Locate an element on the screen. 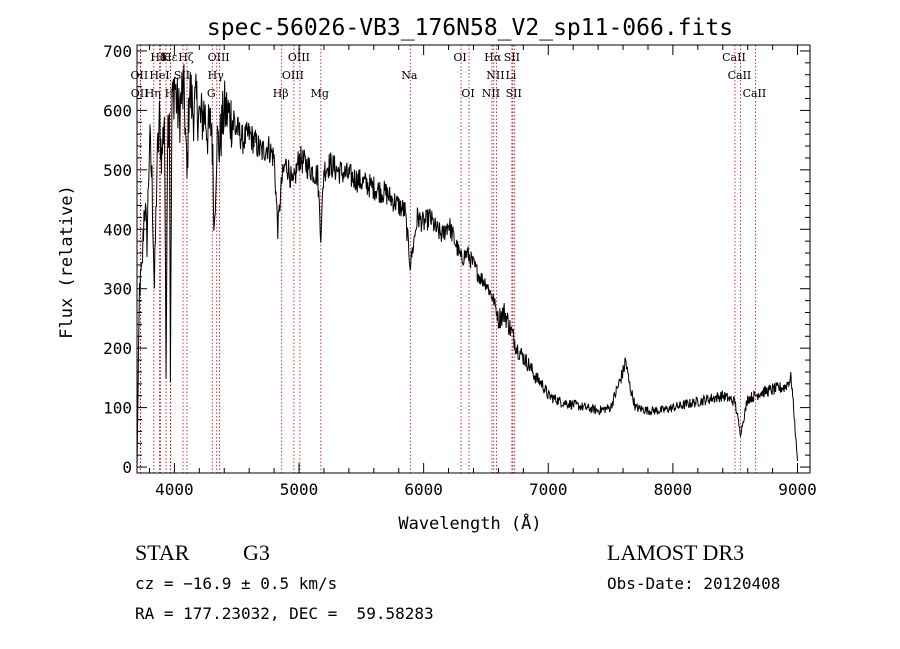 This screenshot has width=900, height=649. line-marker-label: Hζ is located at coordinates (186, 57).